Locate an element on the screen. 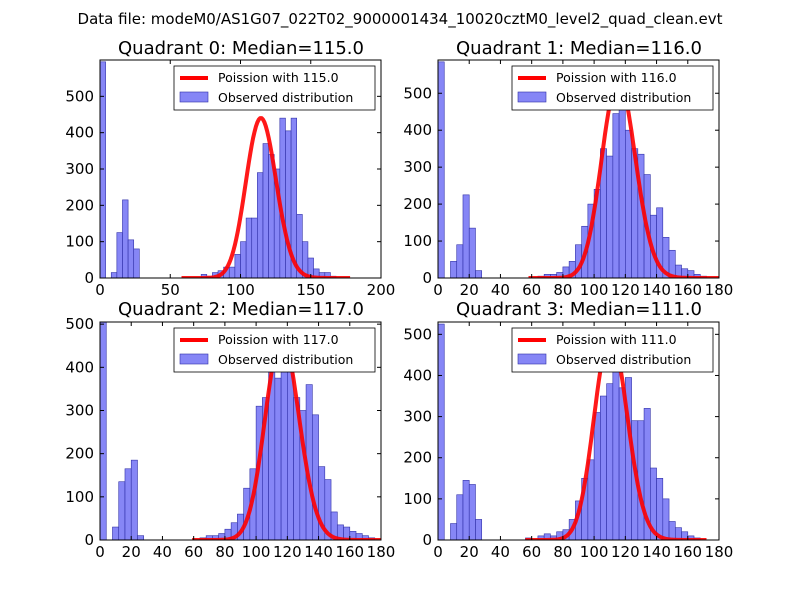 This screenshot has height=600, width=800. x-tick-label: 50 is located at coordinates (170, 290).